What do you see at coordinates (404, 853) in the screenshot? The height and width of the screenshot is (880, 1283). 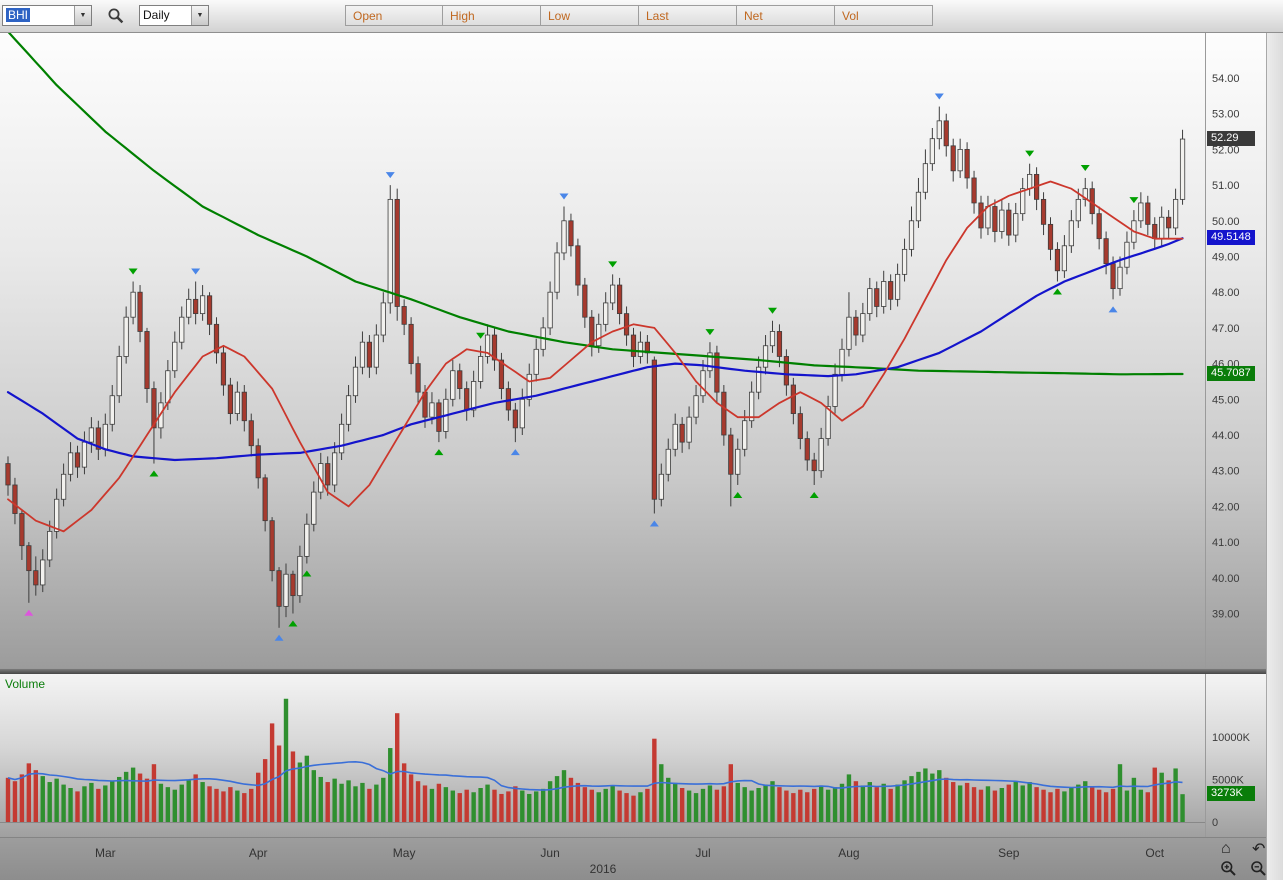 I see `month-label: May` at bounding box center [404, 853].